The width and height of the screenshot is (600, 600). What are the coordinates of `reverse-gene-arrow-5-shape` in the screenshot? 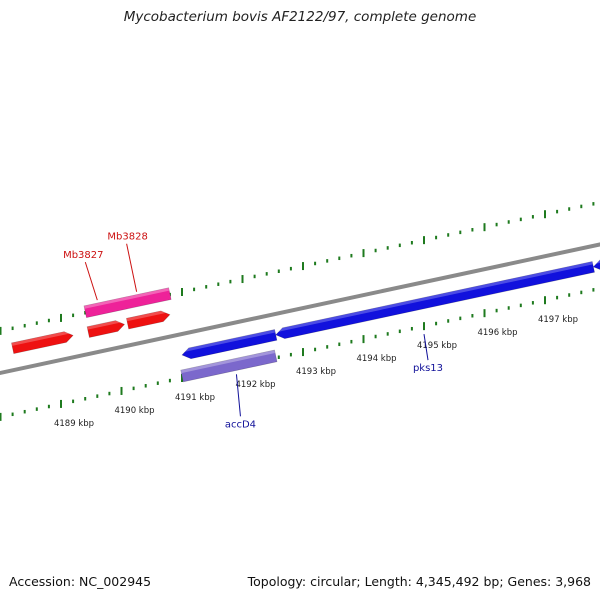 It's located at (229, 345).